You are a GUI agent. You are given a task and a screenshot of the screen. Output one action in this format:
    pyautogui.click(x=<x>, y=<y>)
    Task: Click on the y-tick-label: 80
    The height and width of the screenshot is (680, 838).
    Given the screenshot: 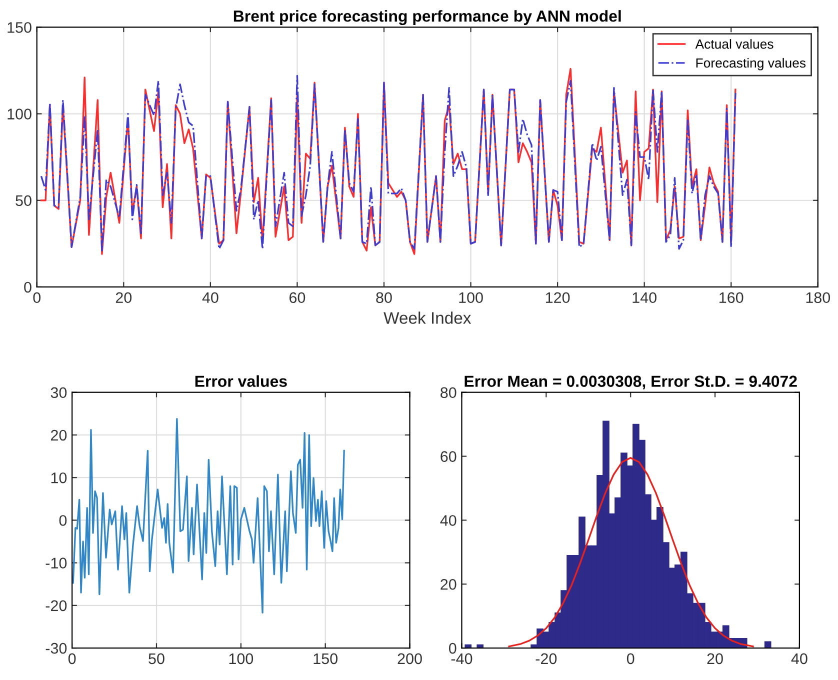 What is the action you would take?
    pyautogui.click(x=448, y=392)
    